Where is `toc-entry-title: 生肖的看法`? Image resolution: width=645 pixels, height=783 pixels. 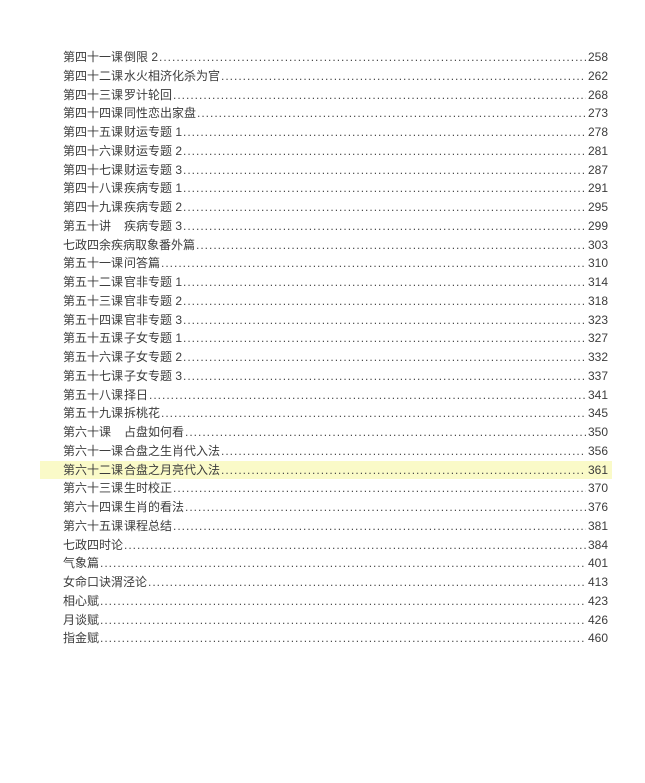 toc-entry-title: 生肖的看法 is located at coordinates (154, 507).